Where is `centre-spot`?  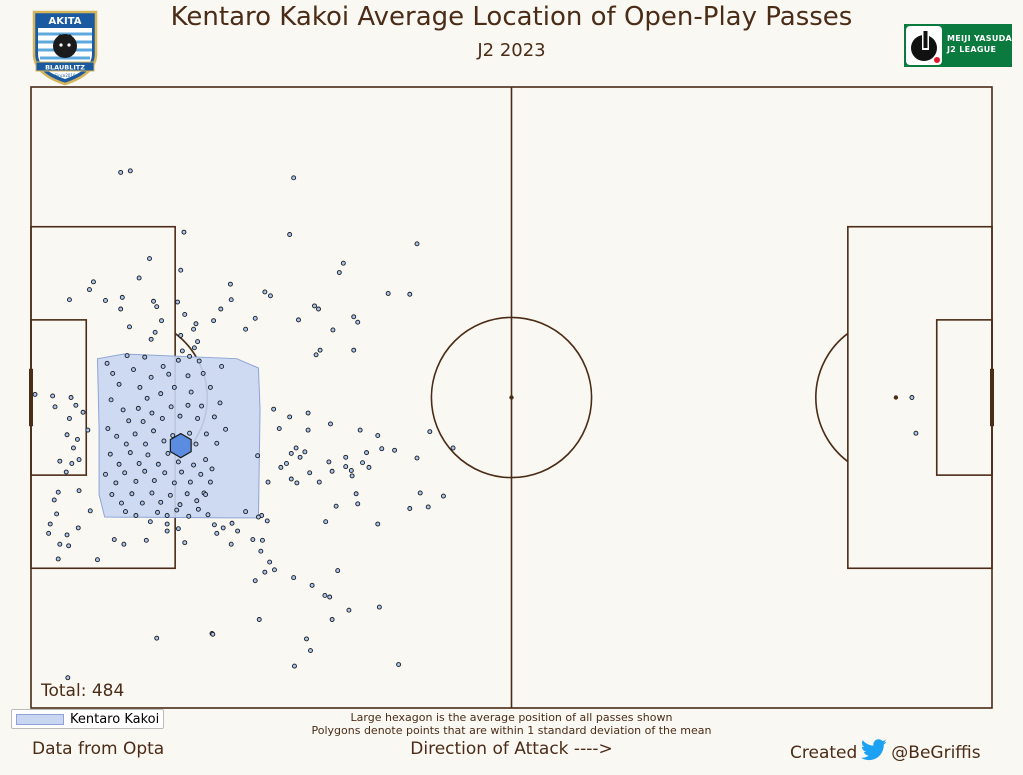
centre-spot is located at coordinates (511, 397).